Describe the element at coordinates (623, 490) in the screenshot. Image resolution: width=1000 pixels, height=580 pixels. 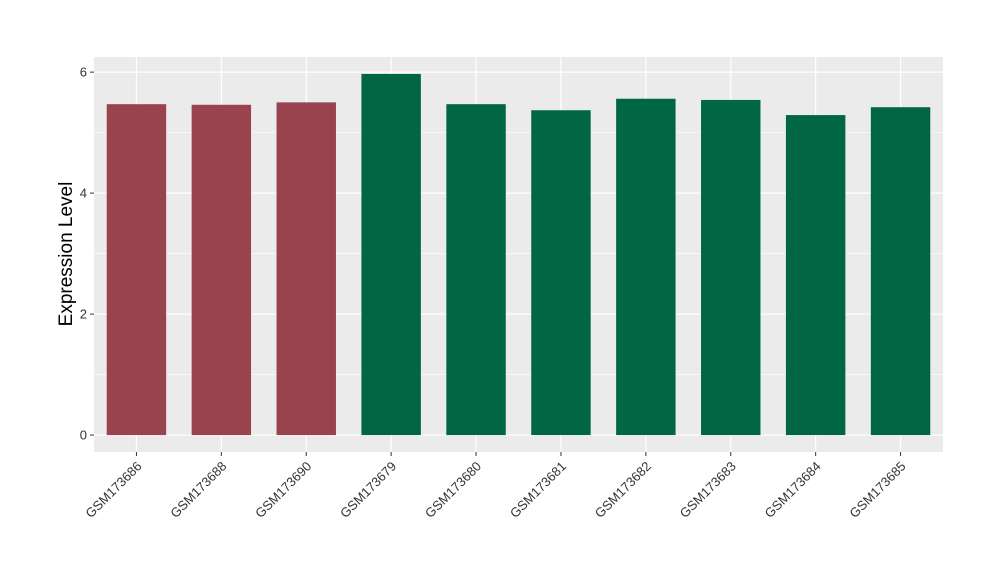
I see `x-tick-label: GSM173682` at that location.